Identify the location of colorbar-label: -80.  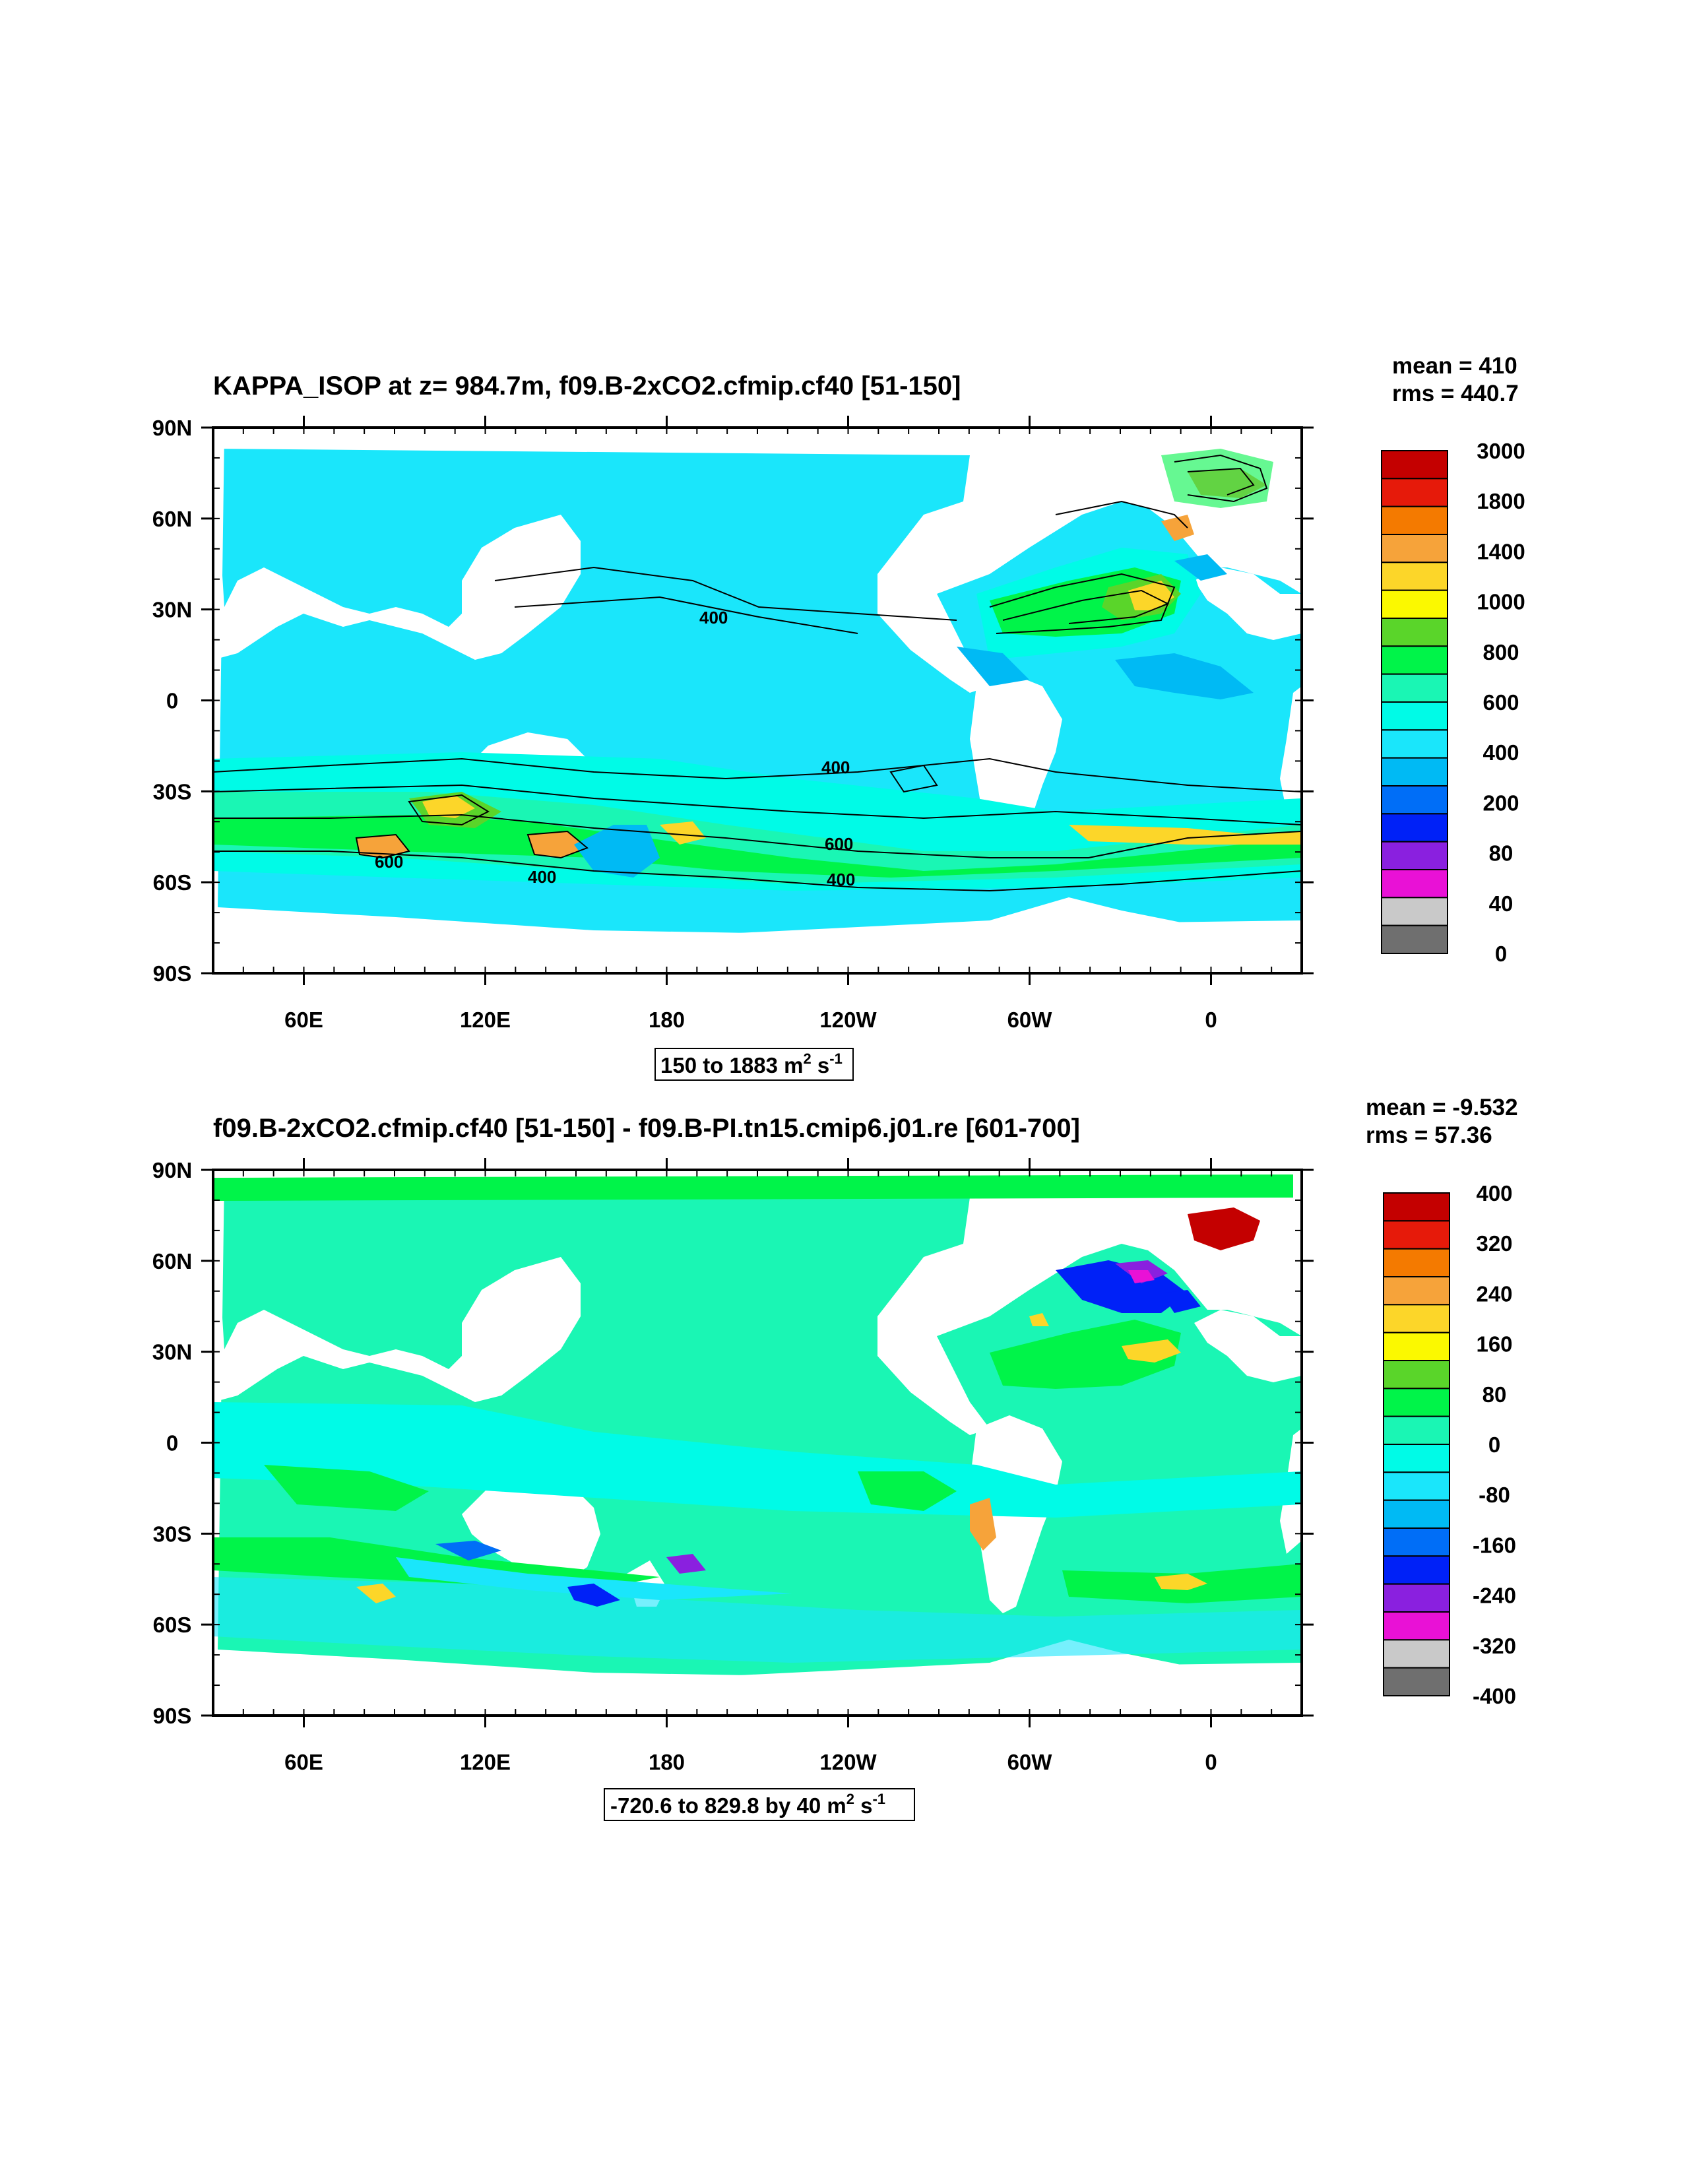
(1494, 1495).